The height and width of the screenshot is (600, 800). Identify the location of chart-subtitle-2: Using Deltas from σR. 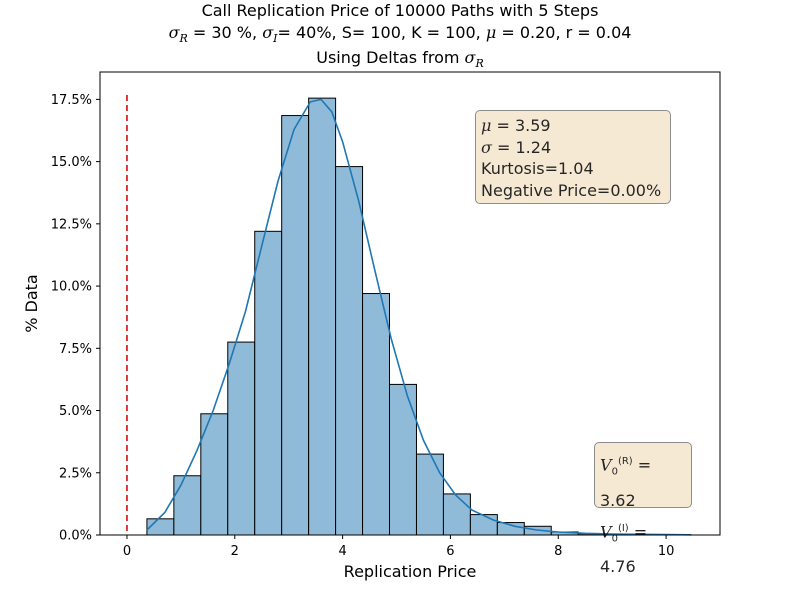
(400, 59).